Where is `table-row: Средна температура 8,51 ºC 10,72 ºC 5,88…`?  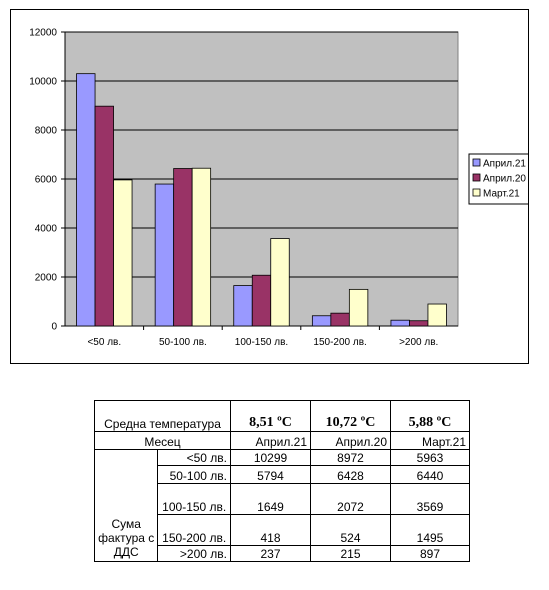
table-row: Средна температура 8,51 ºC 10,72 ºC 5,88… is located at coordinates (282, 416).